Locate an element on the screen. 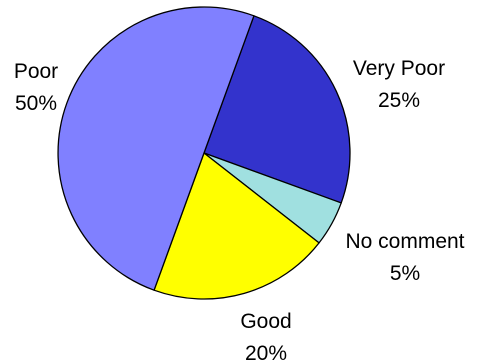 The image size is (481, 360). pie-slice-good is located at coordinates (236, 226).